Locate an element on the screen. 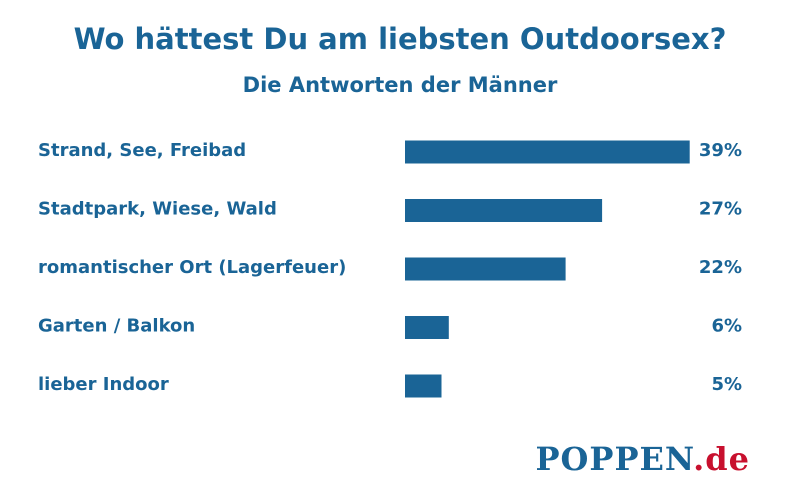  poppen-logo: POPPEN.de is located at coordinates (642, 459).